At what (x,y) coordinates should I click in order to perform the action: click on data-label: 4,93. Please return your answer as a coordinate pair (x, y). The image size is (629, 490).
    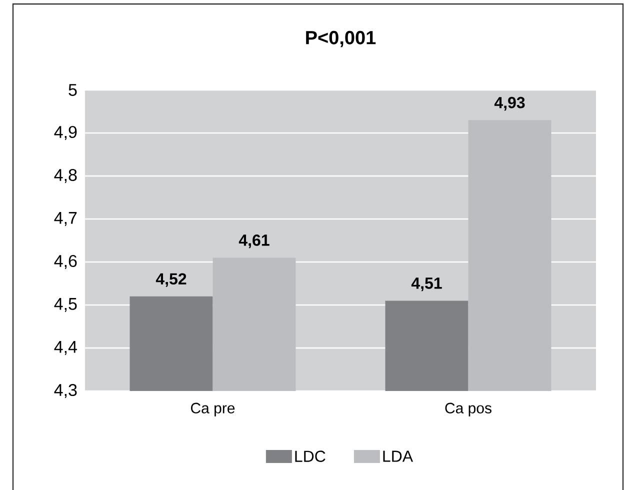
    Looking at the image, I should click on (509, 103).